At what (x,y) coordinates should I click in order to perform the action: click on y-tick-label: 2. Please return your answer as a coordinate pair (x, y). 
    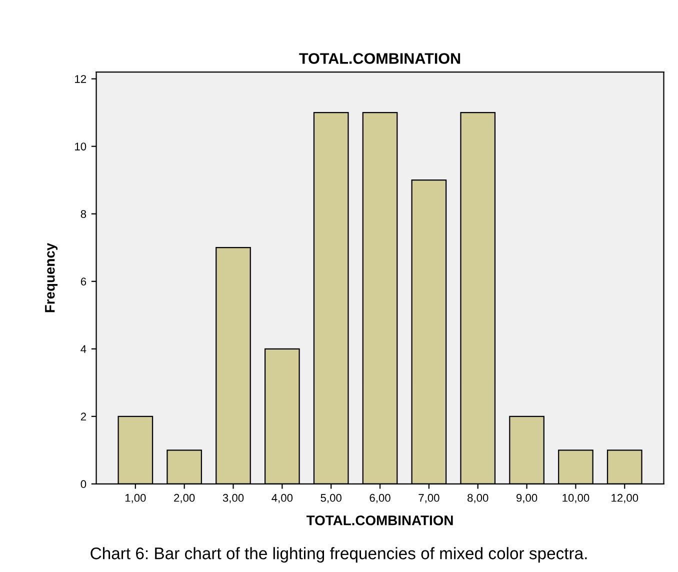
    Looking at the image, I should click on (83, 416).